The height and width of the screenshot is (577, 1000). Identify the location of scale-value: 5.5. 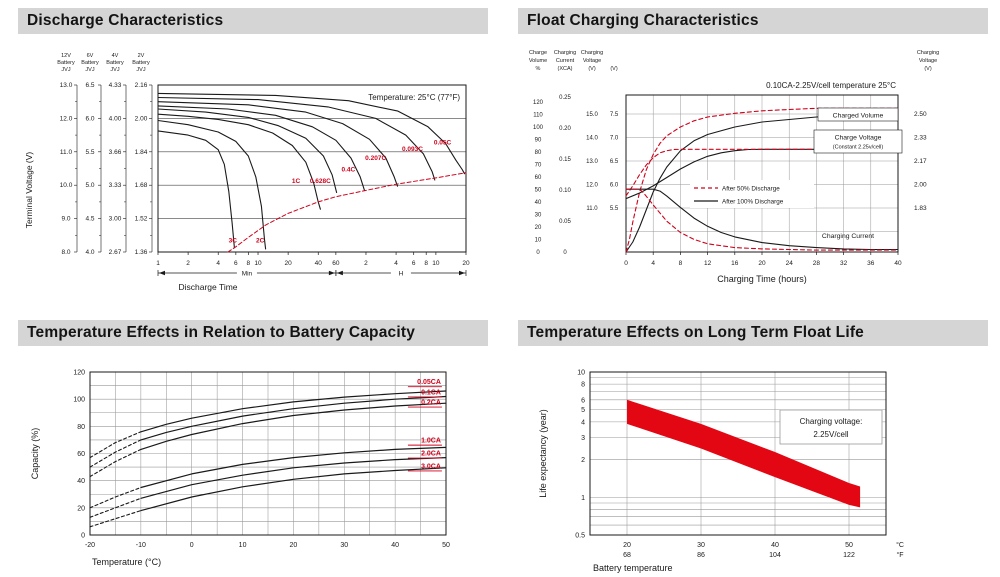
(614, 209).